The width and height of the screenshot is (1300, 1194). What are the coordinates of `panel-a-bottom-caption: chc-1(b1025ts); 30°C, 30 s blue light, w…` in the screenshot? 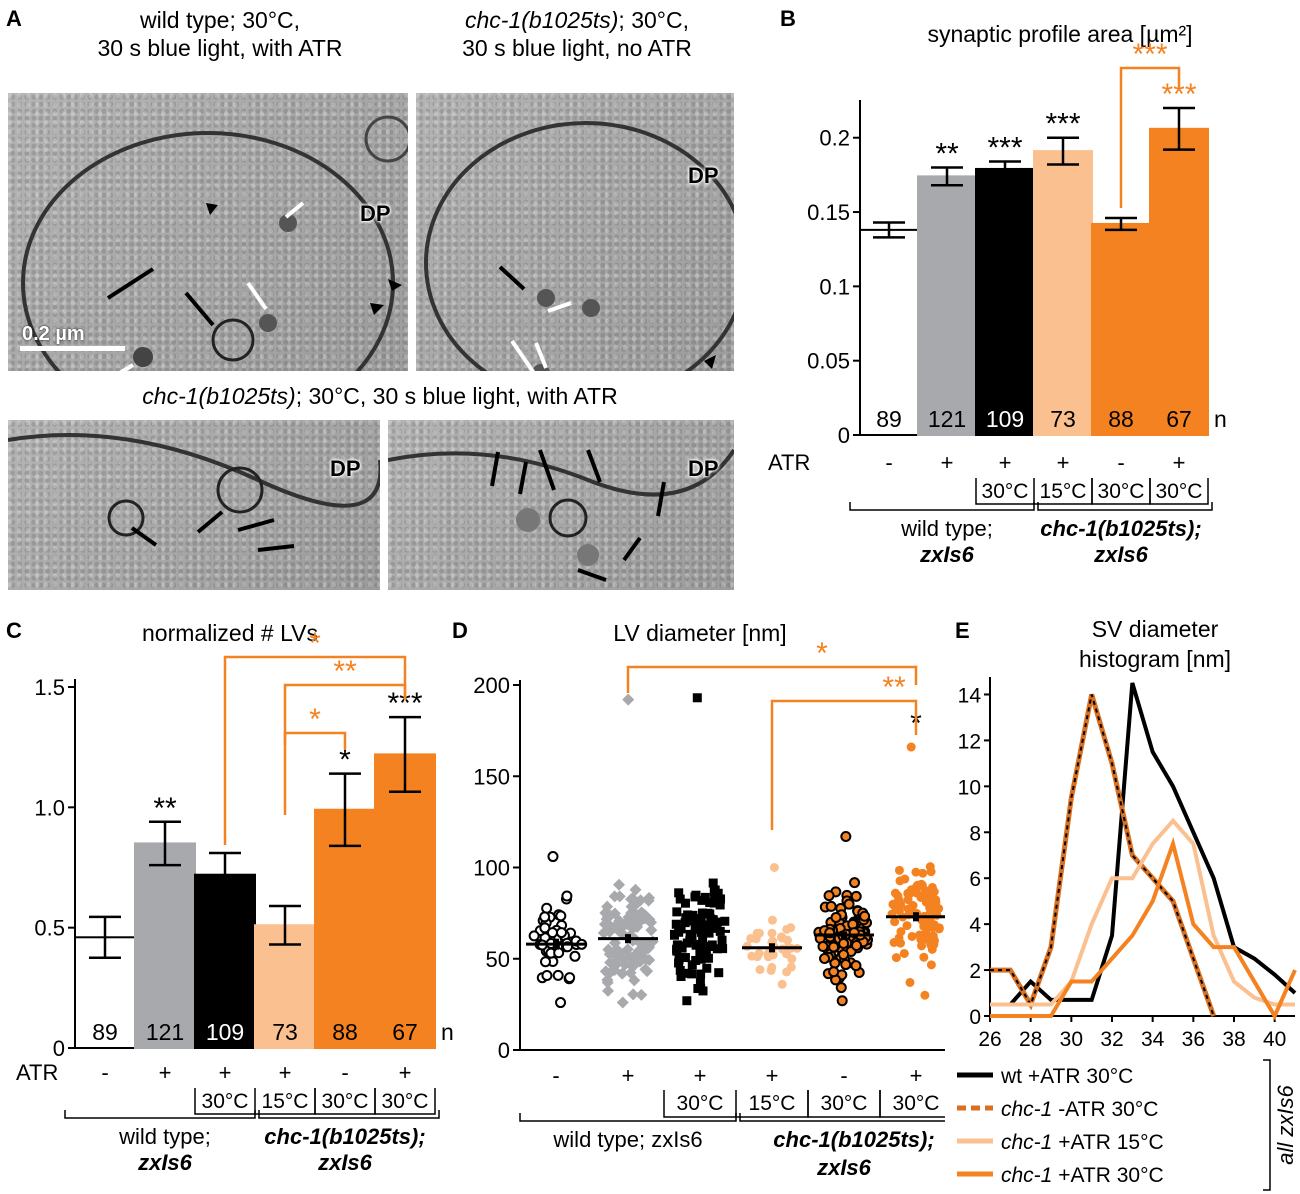 It's located at (380, 396).